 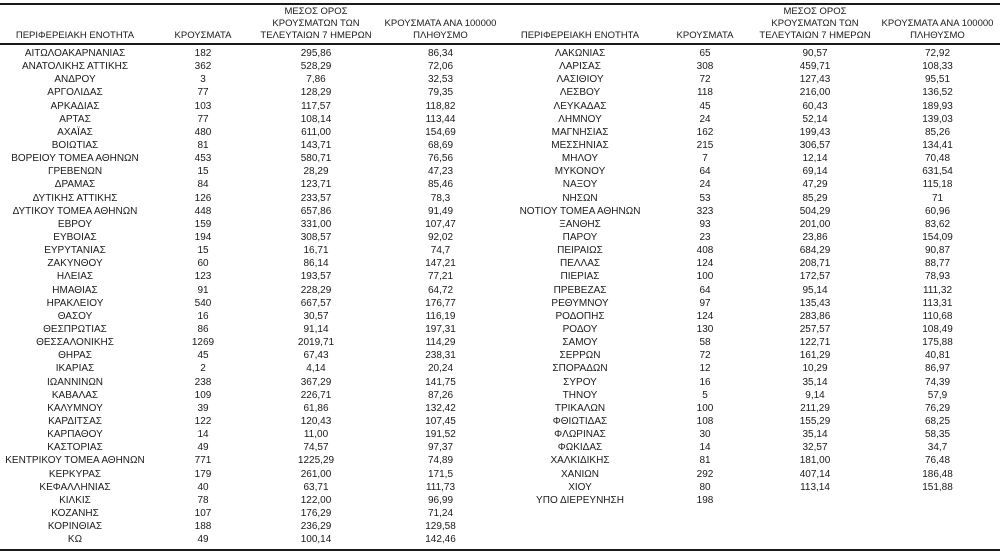 What do you see at coordinates (752, 395) in the screenshot?
I see `table-row: ΤΗΝΟΥ 5 9,14 57,9` at bounding box center [752, 395].